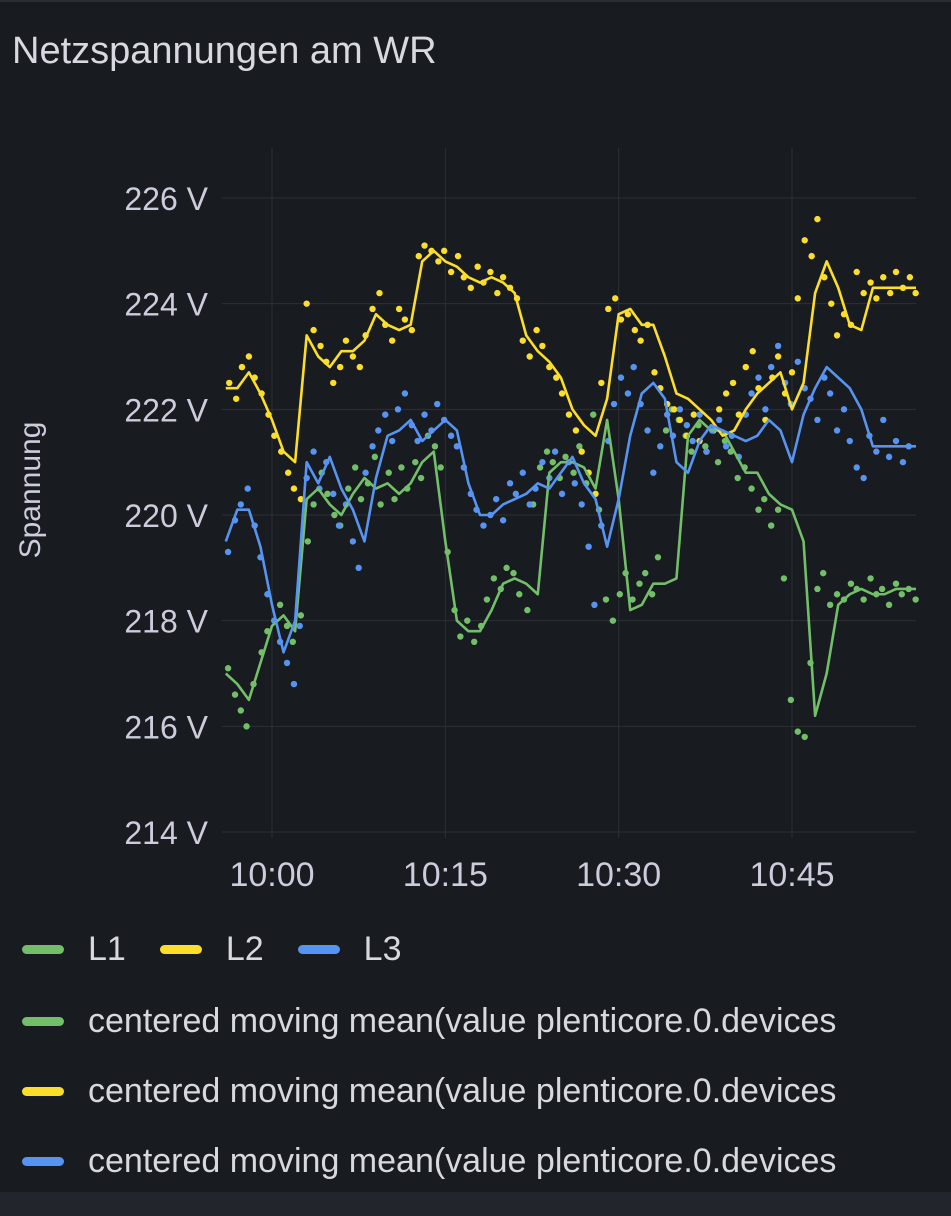 The height and width of the screenshot is (1216, 951). What do you see at coordinates (618, 875) in the screenshot?
I see `x-tick-label: 10:30` at bounding box center [618, 875].